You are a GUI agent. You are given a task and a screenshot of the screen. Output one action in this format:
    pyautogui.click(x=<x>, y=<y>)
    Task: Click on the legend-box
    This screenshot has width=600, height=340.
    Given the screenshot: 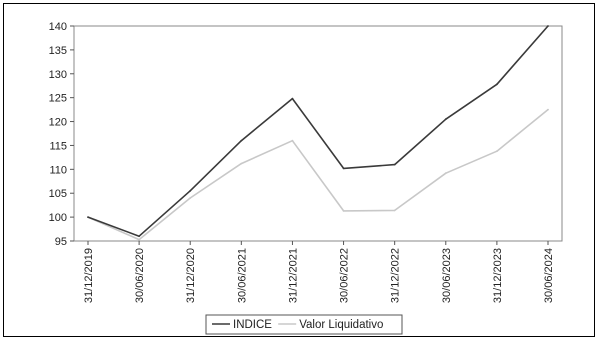 What is the action you would take?
    pyautogui.click(x=304, y=324)
    